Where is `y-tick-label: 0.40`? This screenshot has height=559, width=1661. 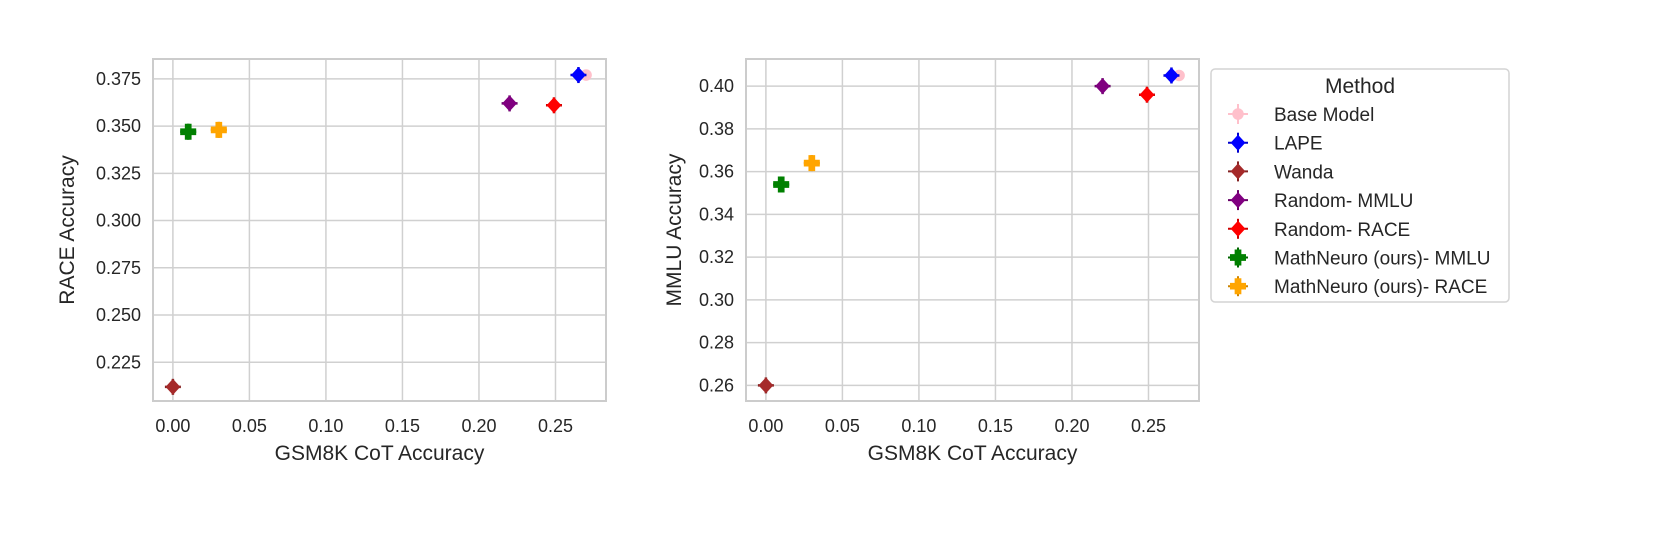 y-tick-label: 0.40 is located at coordinates (716, 86).